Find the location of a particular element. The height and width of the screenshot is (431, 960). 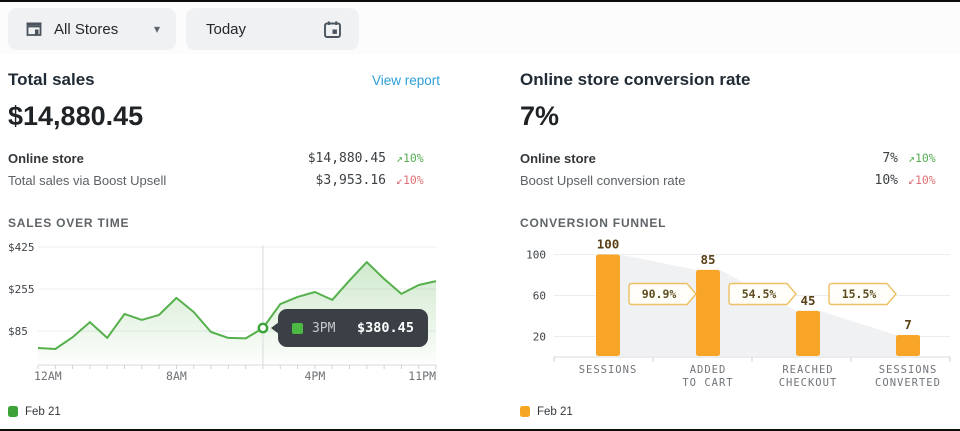

svg-text: 4PM is located at coordinates (314, 376).